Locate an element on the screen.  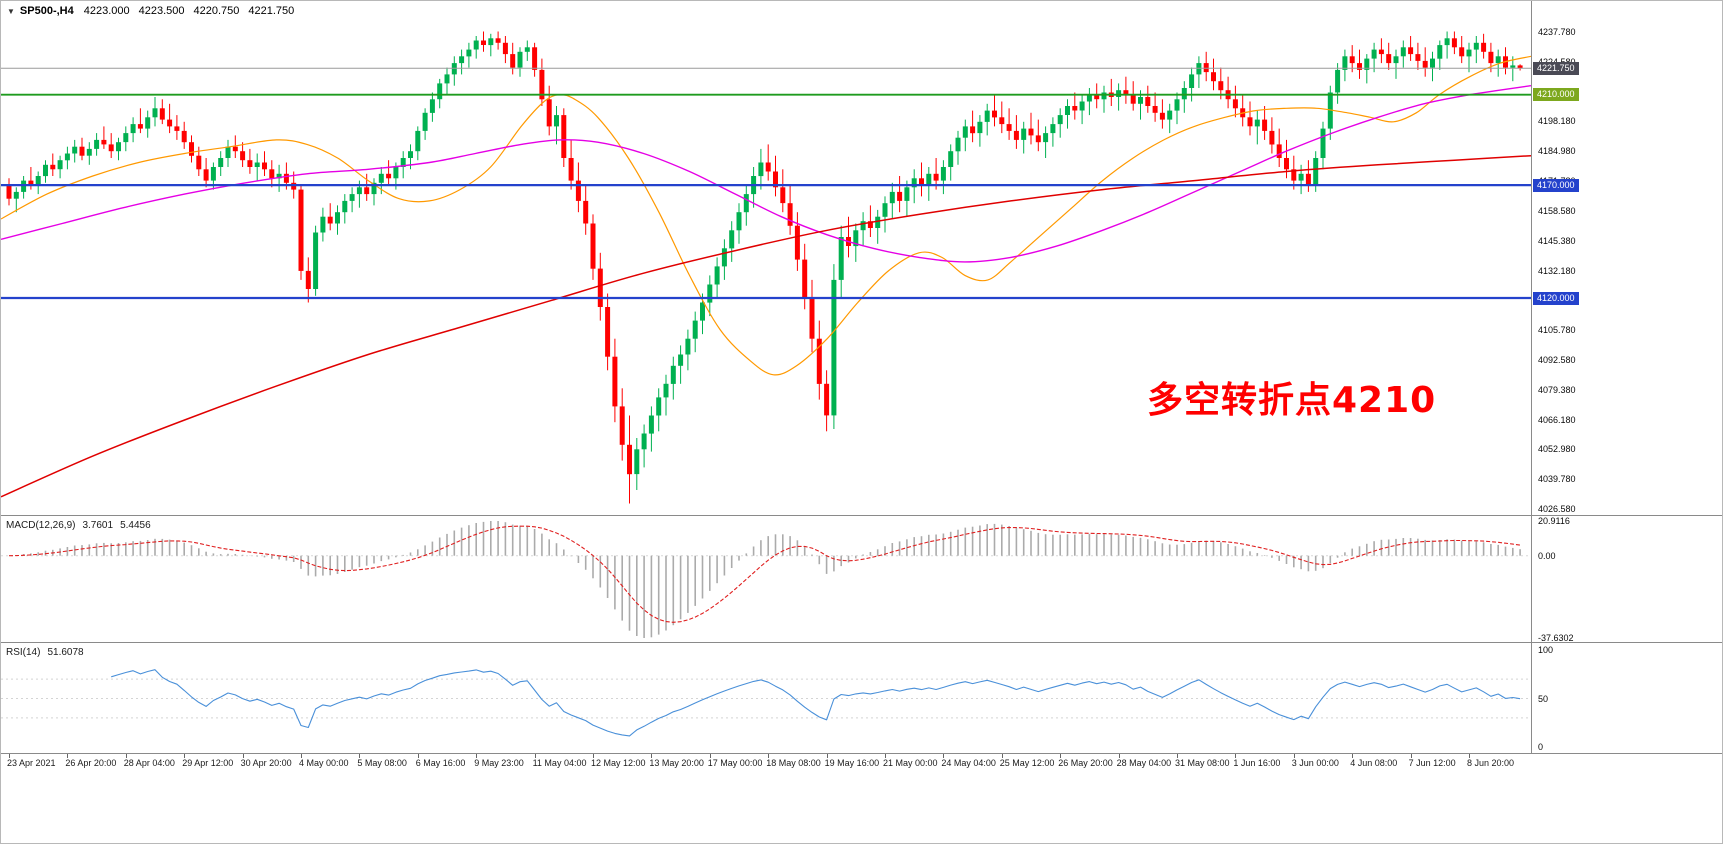
time-axis-label: 24 May 04:00 is located at coordinates (968, 763).